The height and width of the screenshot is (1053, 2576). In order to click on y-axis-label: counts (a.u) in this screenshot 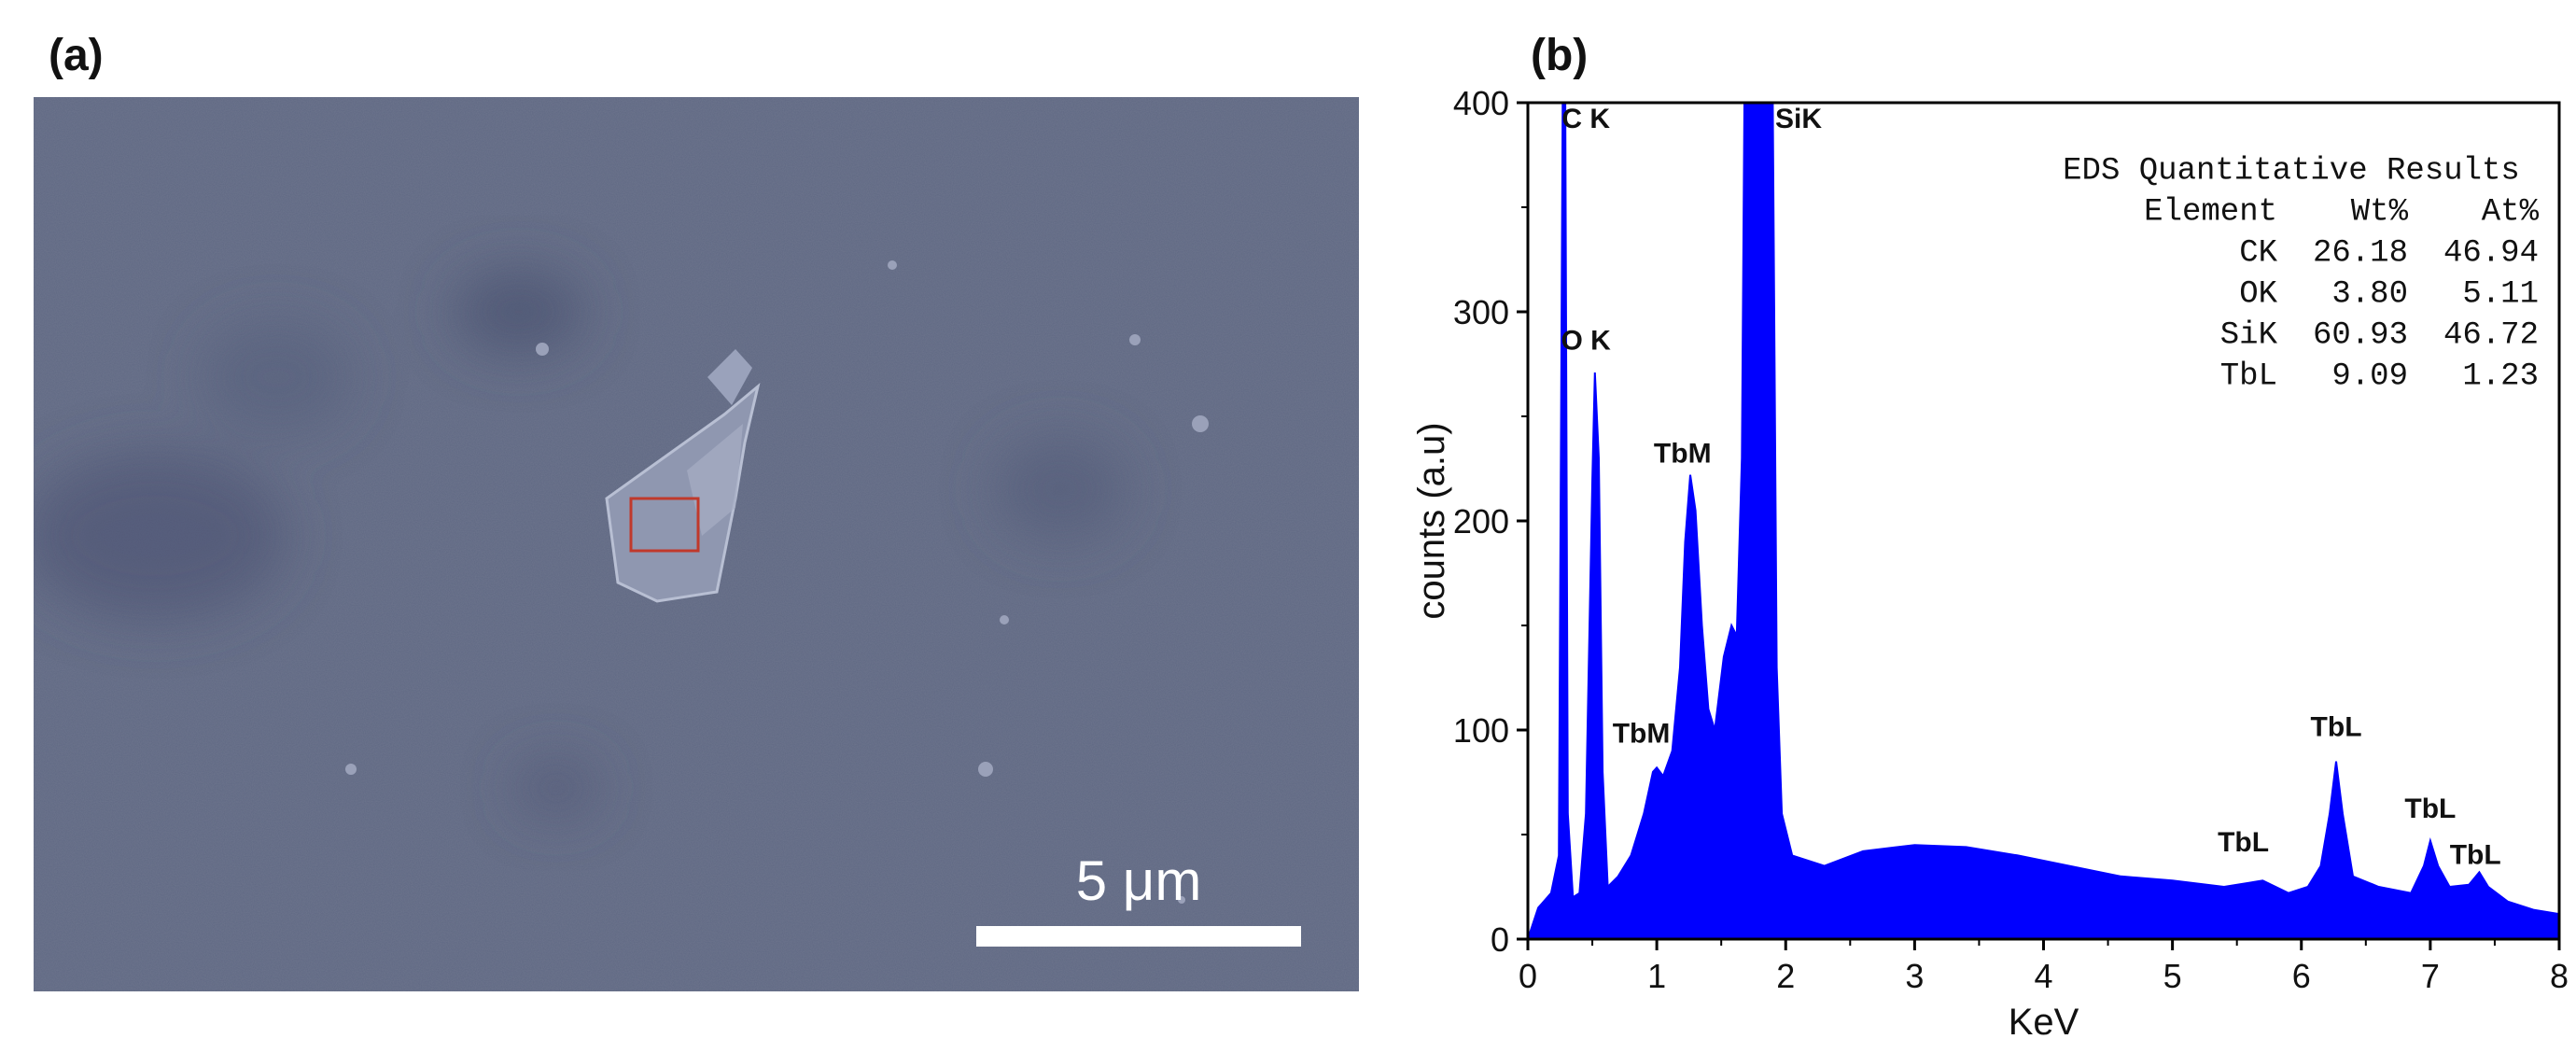, I will do `click(1431, 520)`.